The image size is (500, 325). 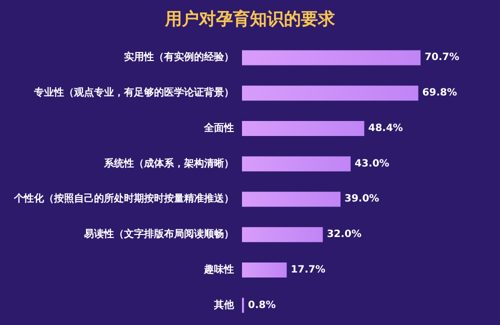 What do you see at coordinates (218, 269) in the screenshot?
I see `y-tick-label: 趣味性` at bounding box center [218, 269].